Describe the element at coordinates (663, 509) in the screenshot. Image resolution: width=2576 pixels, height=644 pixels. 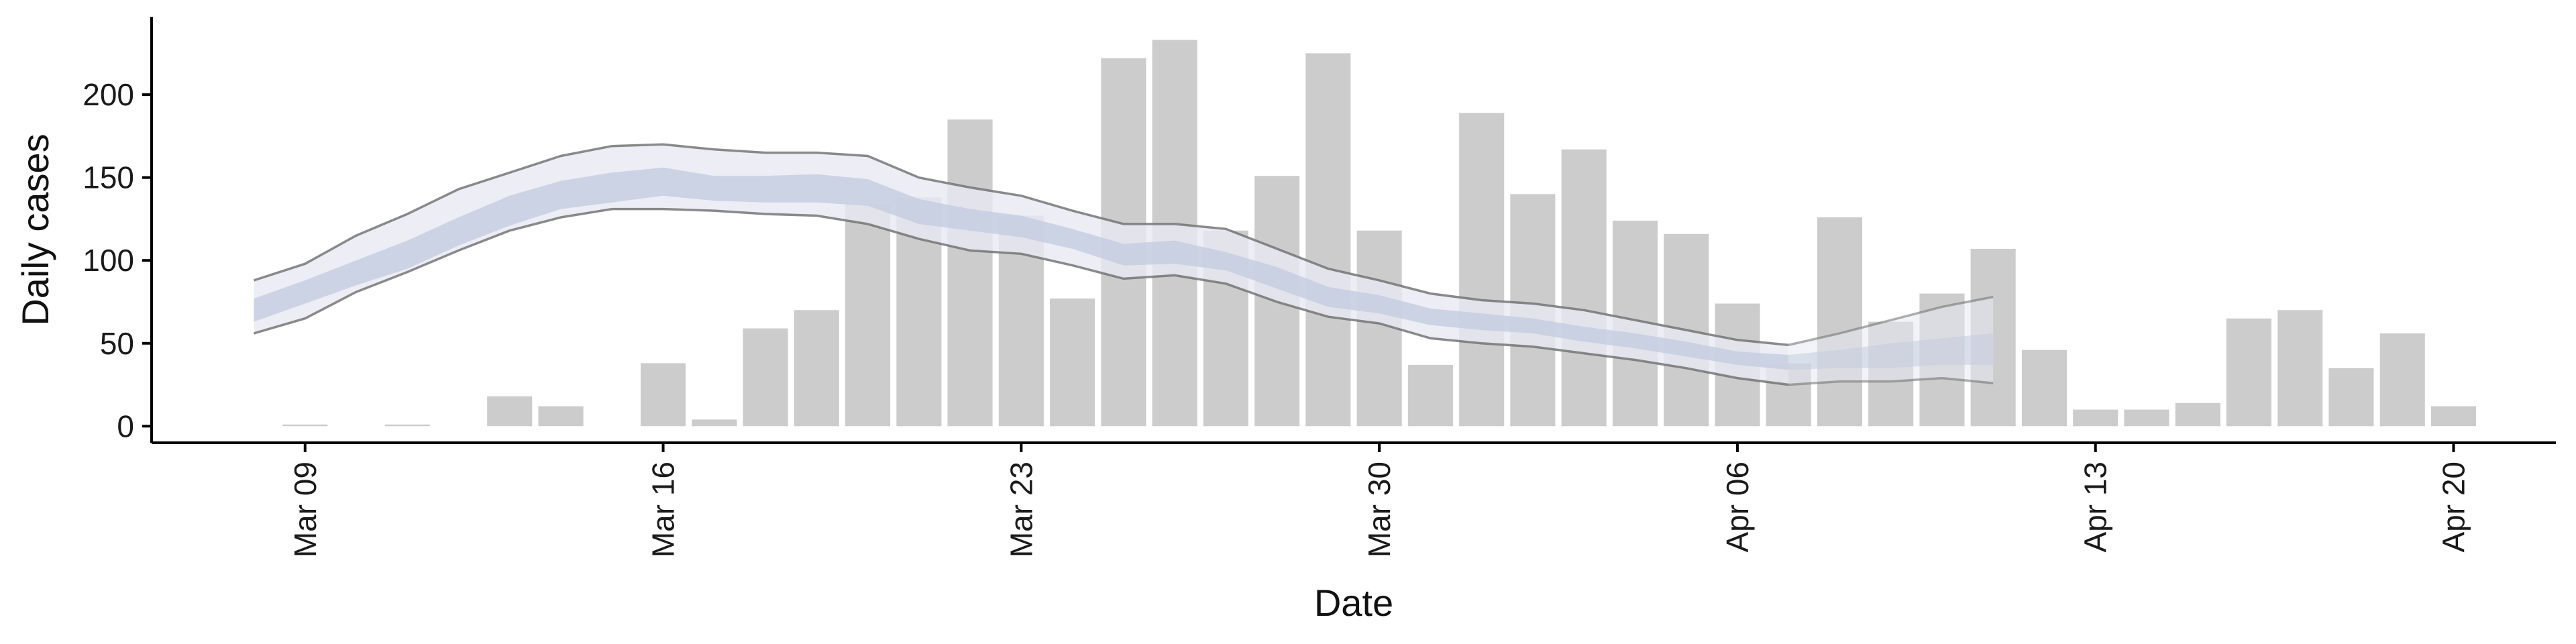
I see `x-tick-label: Mar 16` at that location.